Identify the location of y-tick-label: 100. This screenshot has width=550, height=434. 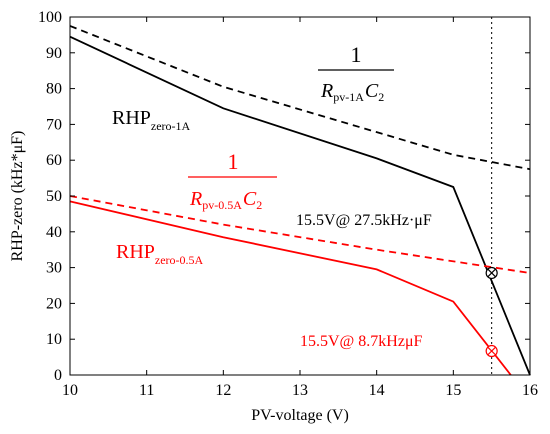
(50, 17).